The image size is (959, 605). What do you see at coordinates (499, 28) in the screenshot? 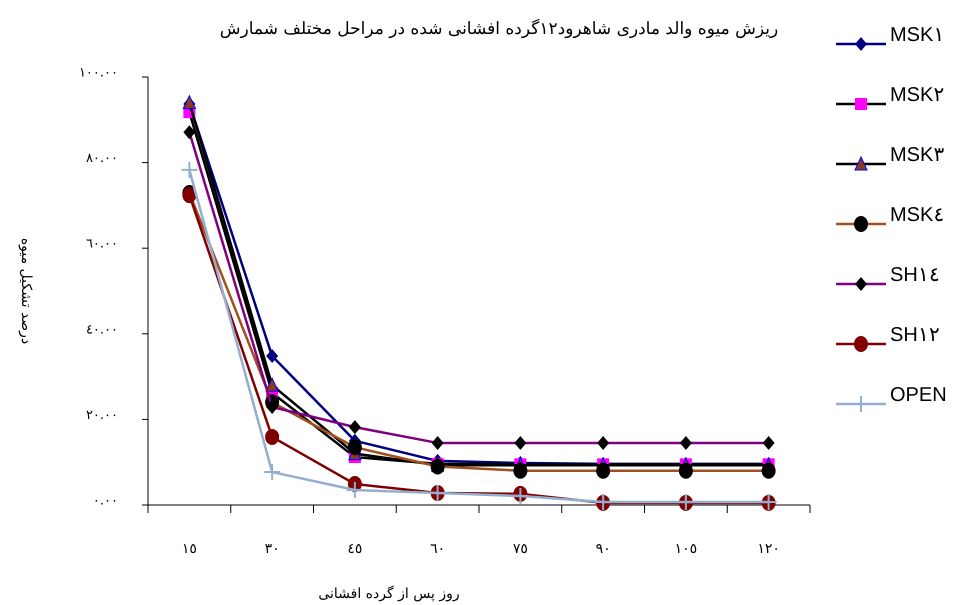
I see `chart-title: ریزش میوه والد مادری شاهرود١٢گرده افشانی شده در مراحل مختلف شمارش` at bounding box center [499, 28].